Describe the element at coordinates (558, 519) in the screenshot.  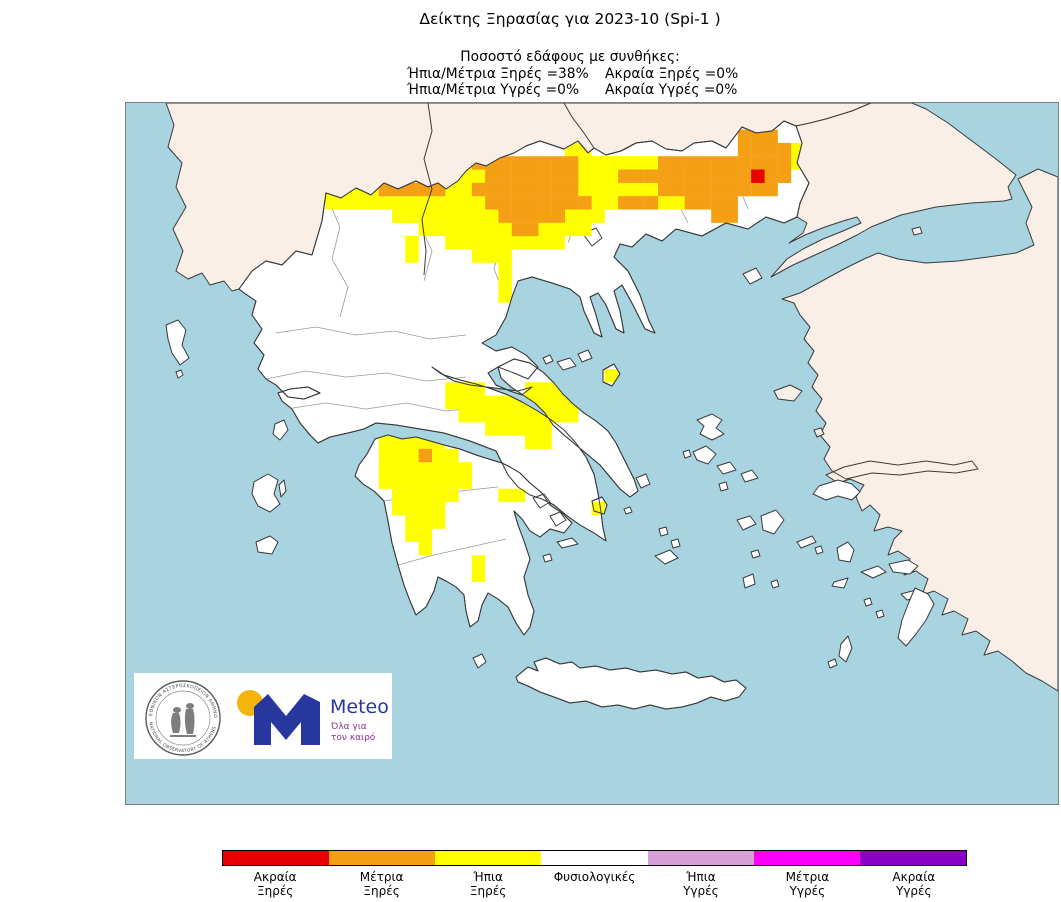
I see `aegina-island` at that location.